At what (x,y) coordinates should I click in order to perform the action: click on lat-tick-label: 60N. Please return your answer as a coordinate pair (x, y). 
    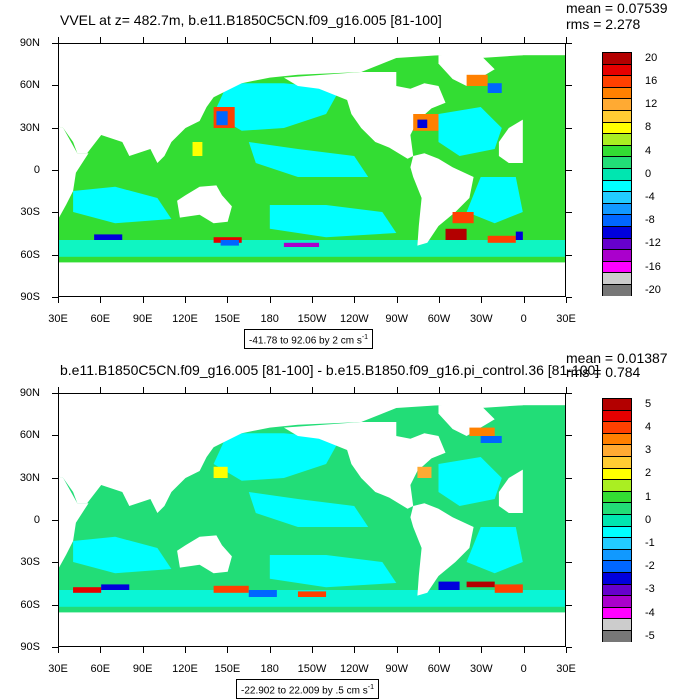
    Looking at the image, I should click on (29, 435).